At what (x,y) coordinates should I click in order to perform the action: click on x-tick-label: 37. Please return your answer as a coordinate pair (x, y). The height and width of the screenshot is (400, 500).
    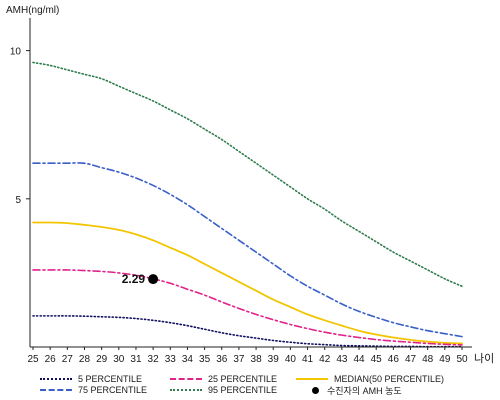
    Looking at the image, I should click on (239, 359).